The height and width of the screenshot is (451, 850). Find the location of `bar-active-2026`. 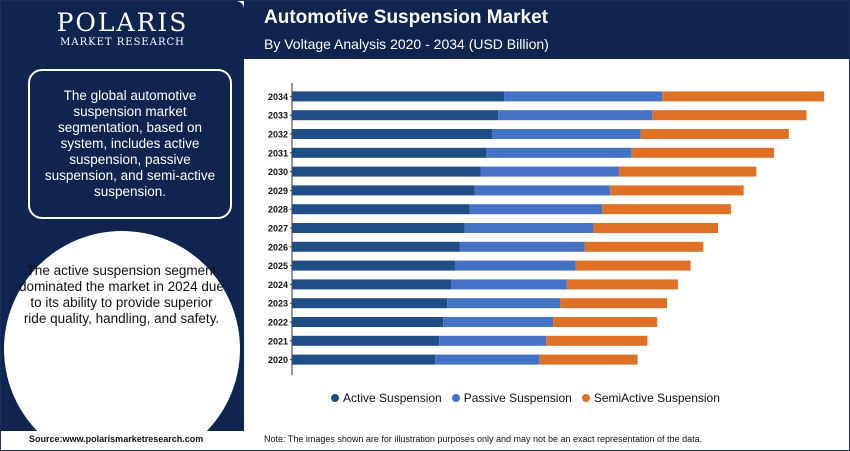

bar-active-2026 is located at coordinates (376, 246).